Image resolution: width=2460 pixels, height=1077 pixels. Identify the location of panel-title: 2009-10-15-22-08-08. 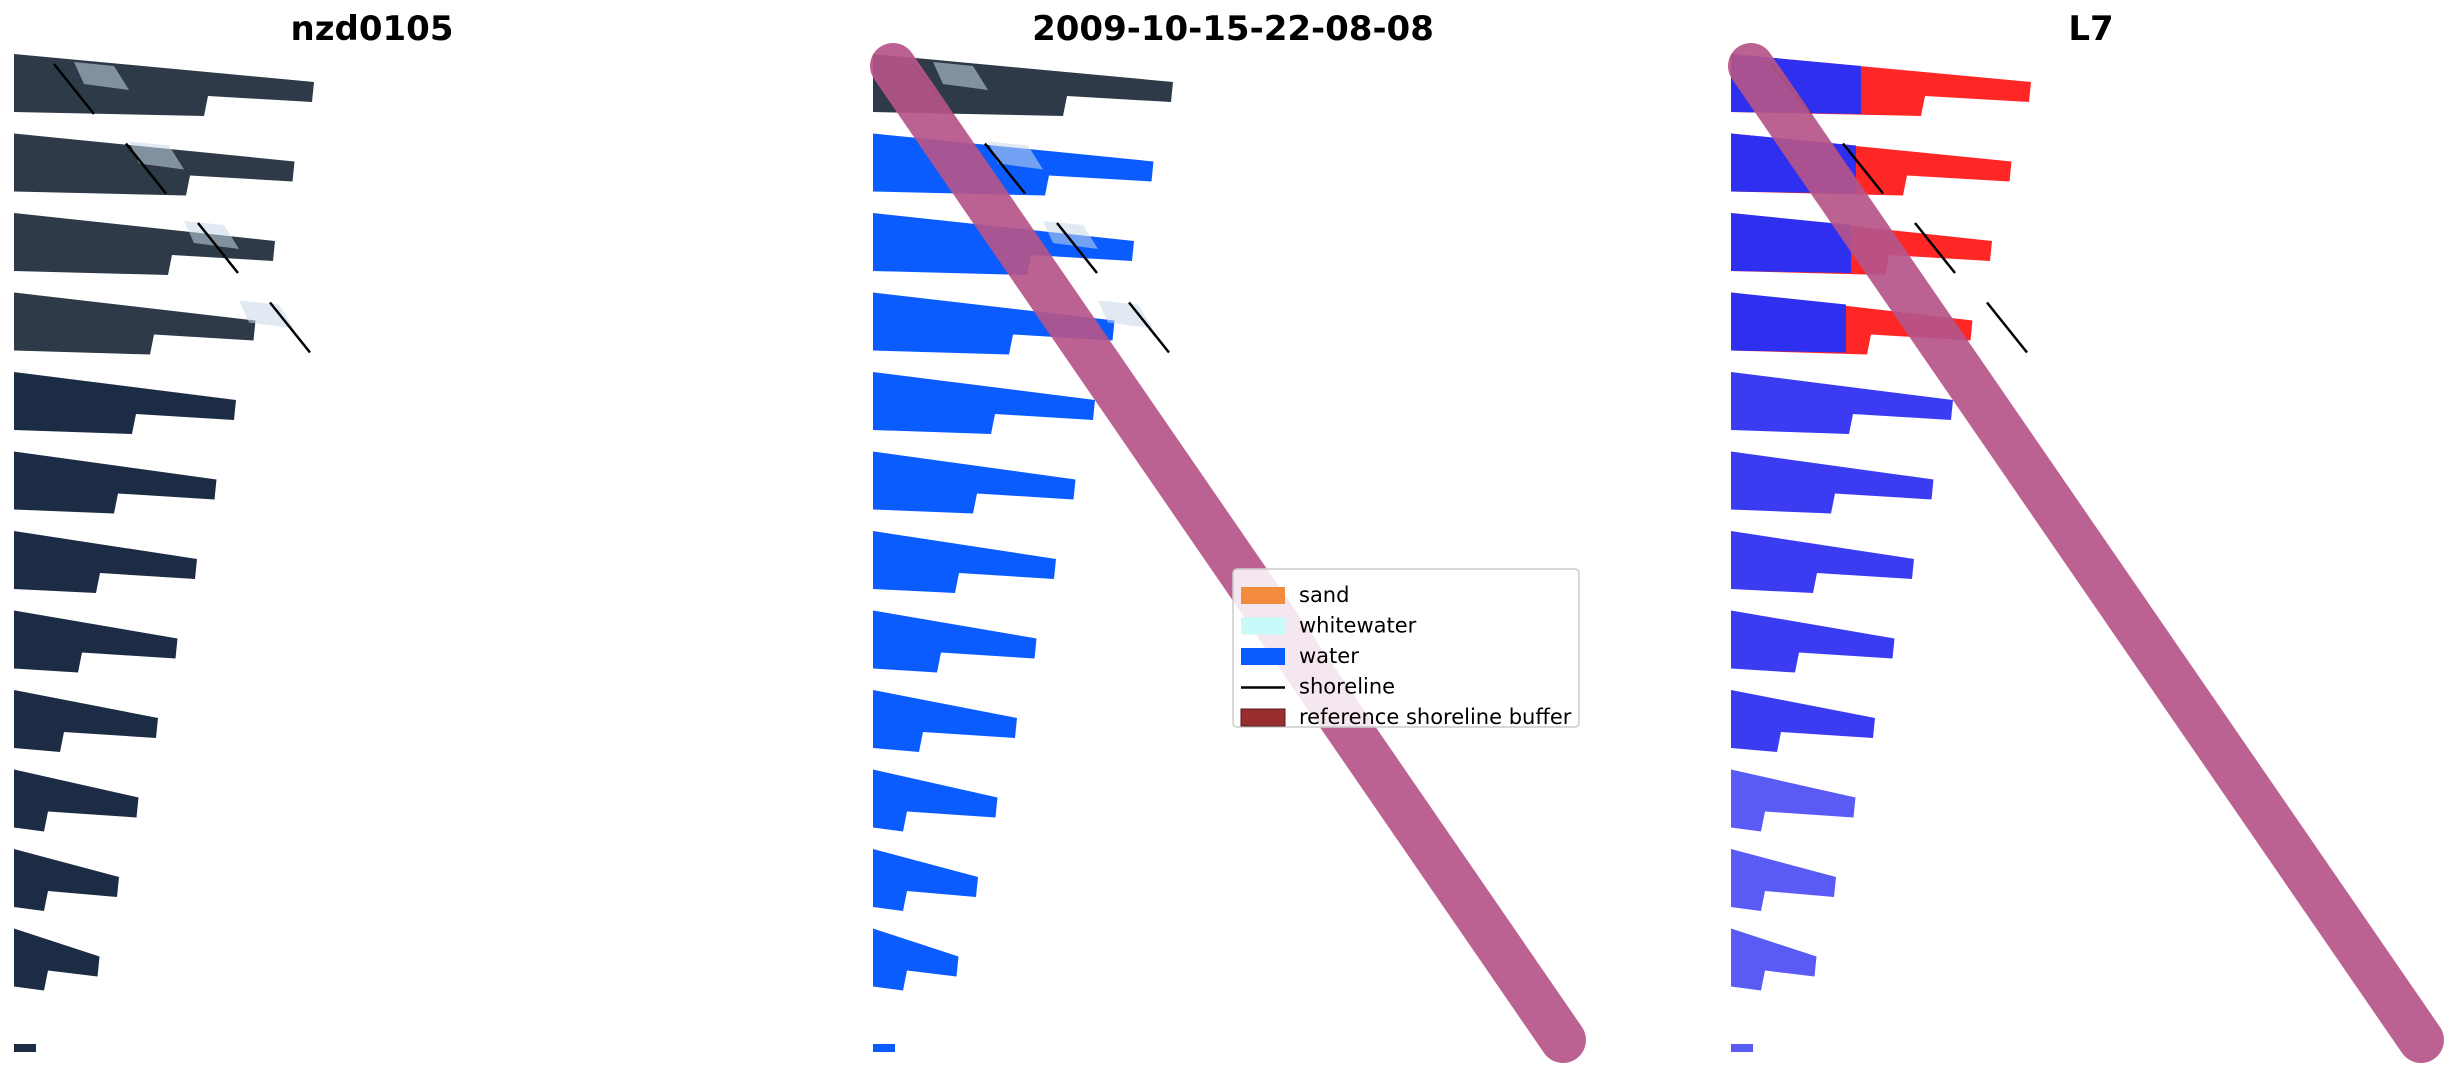
(1233, 29).